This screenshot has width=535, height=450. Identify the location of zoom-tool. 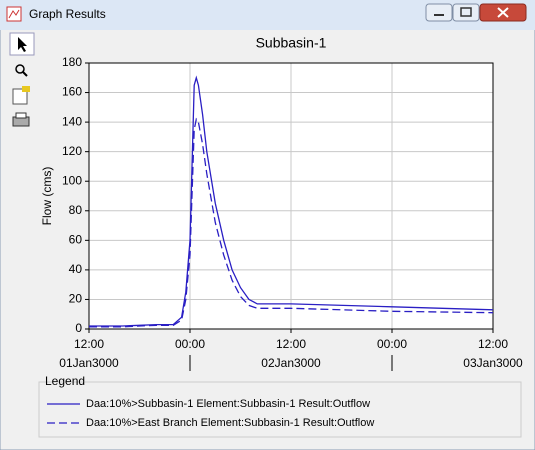
(20, 69).